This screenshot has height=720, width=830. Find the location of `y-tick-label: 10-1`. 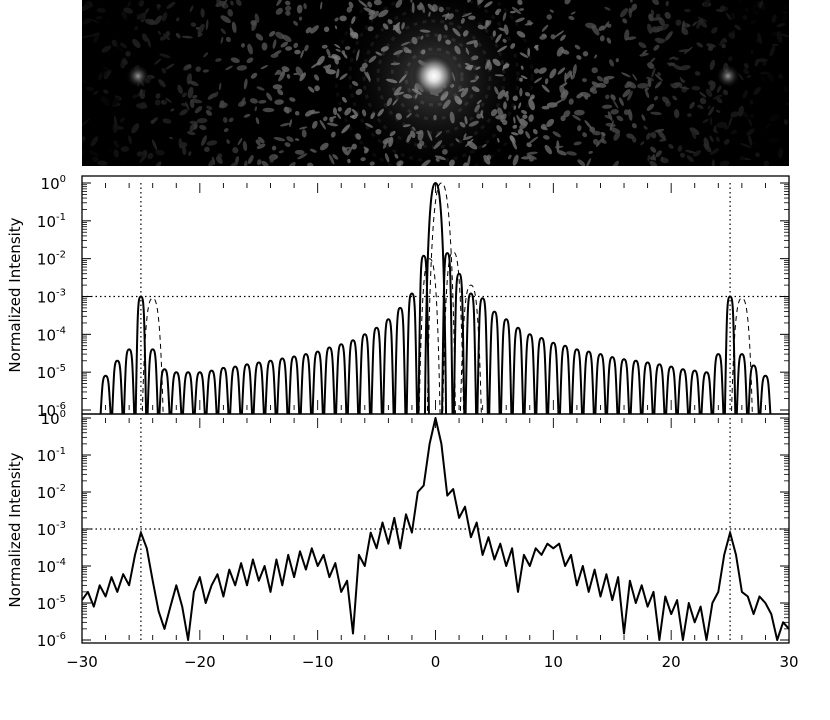

y-tick-label: 10-1 is located at coordinates (51, 455).